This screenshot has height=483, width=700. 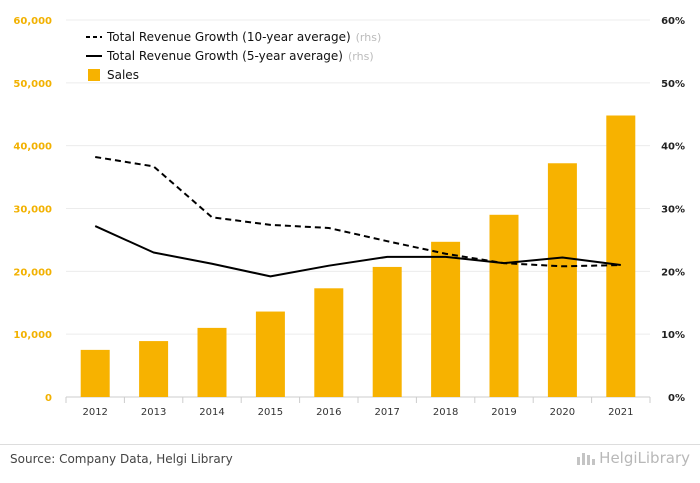 What do you see at coordinates (676, 398) in the screenshot?
I see `y-right-tick-label: 0%` at bounding box center [676, 398].